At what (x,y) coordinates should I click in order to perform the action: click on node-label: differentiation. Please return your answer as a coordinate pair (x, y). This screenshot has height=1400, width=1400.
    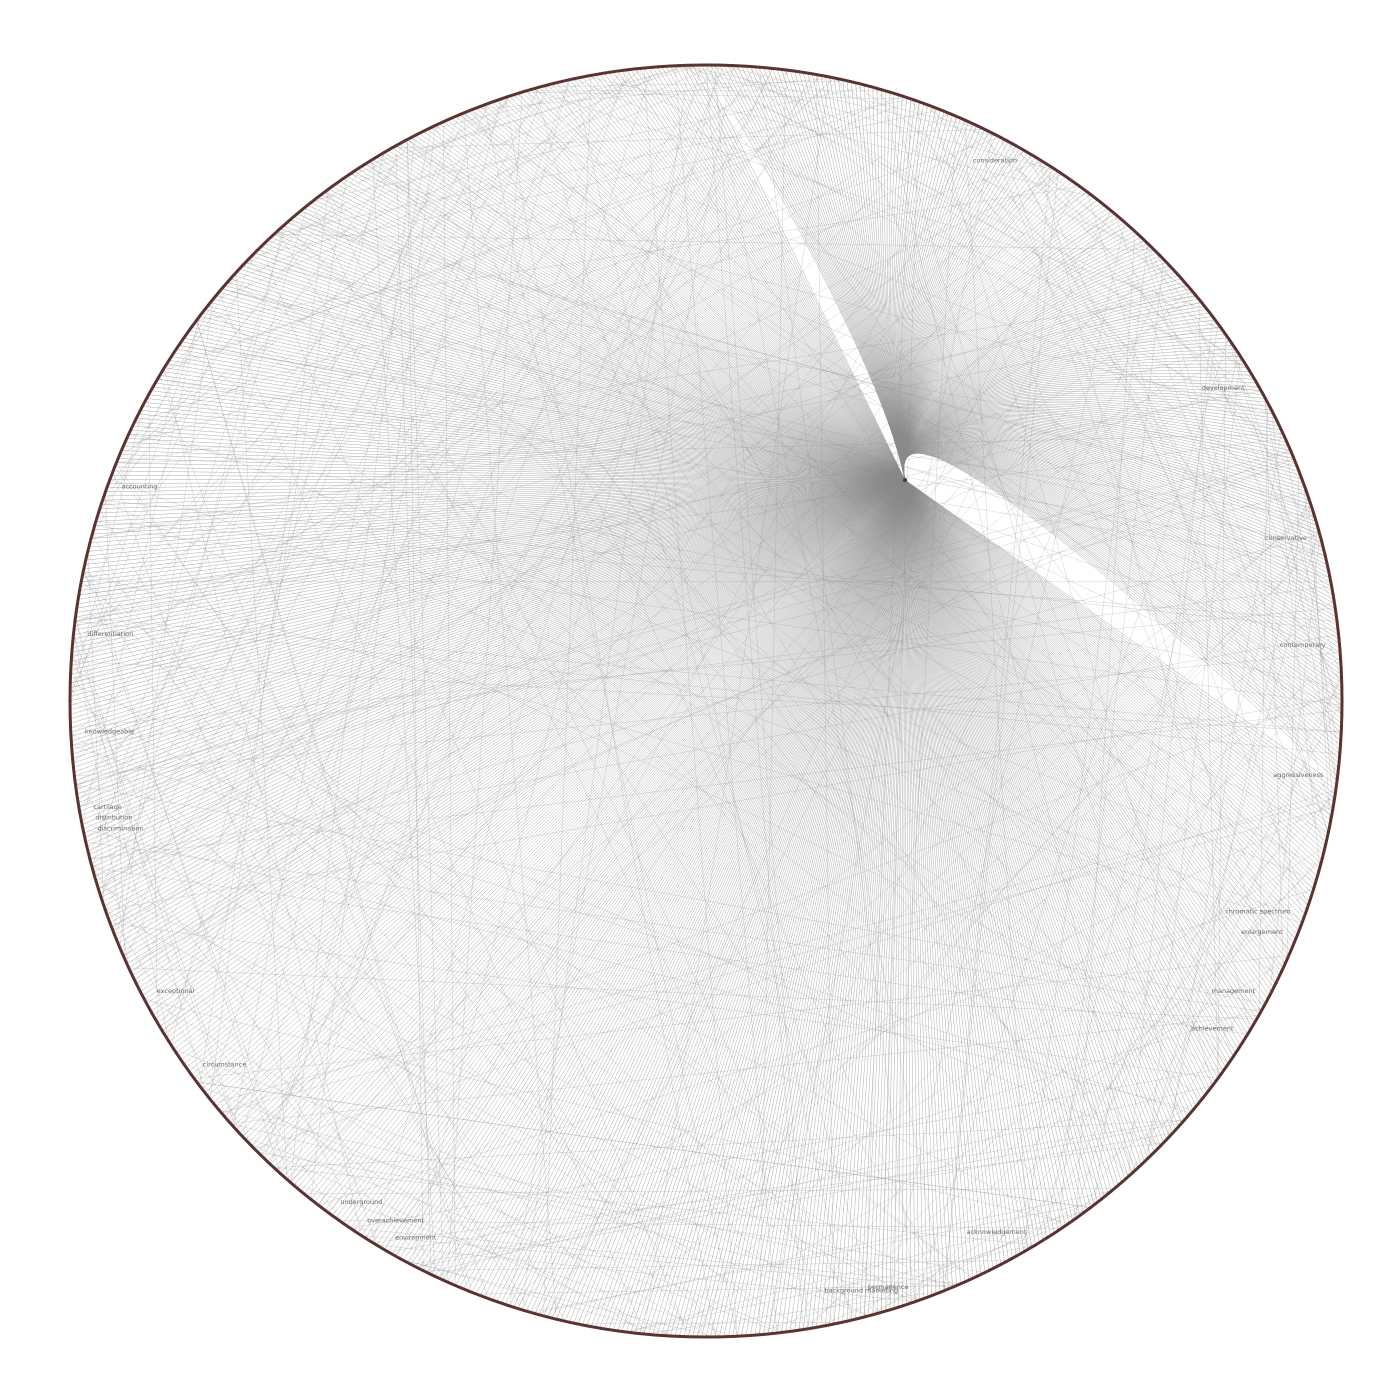
    Looking at the image, I should click on (110, 634).